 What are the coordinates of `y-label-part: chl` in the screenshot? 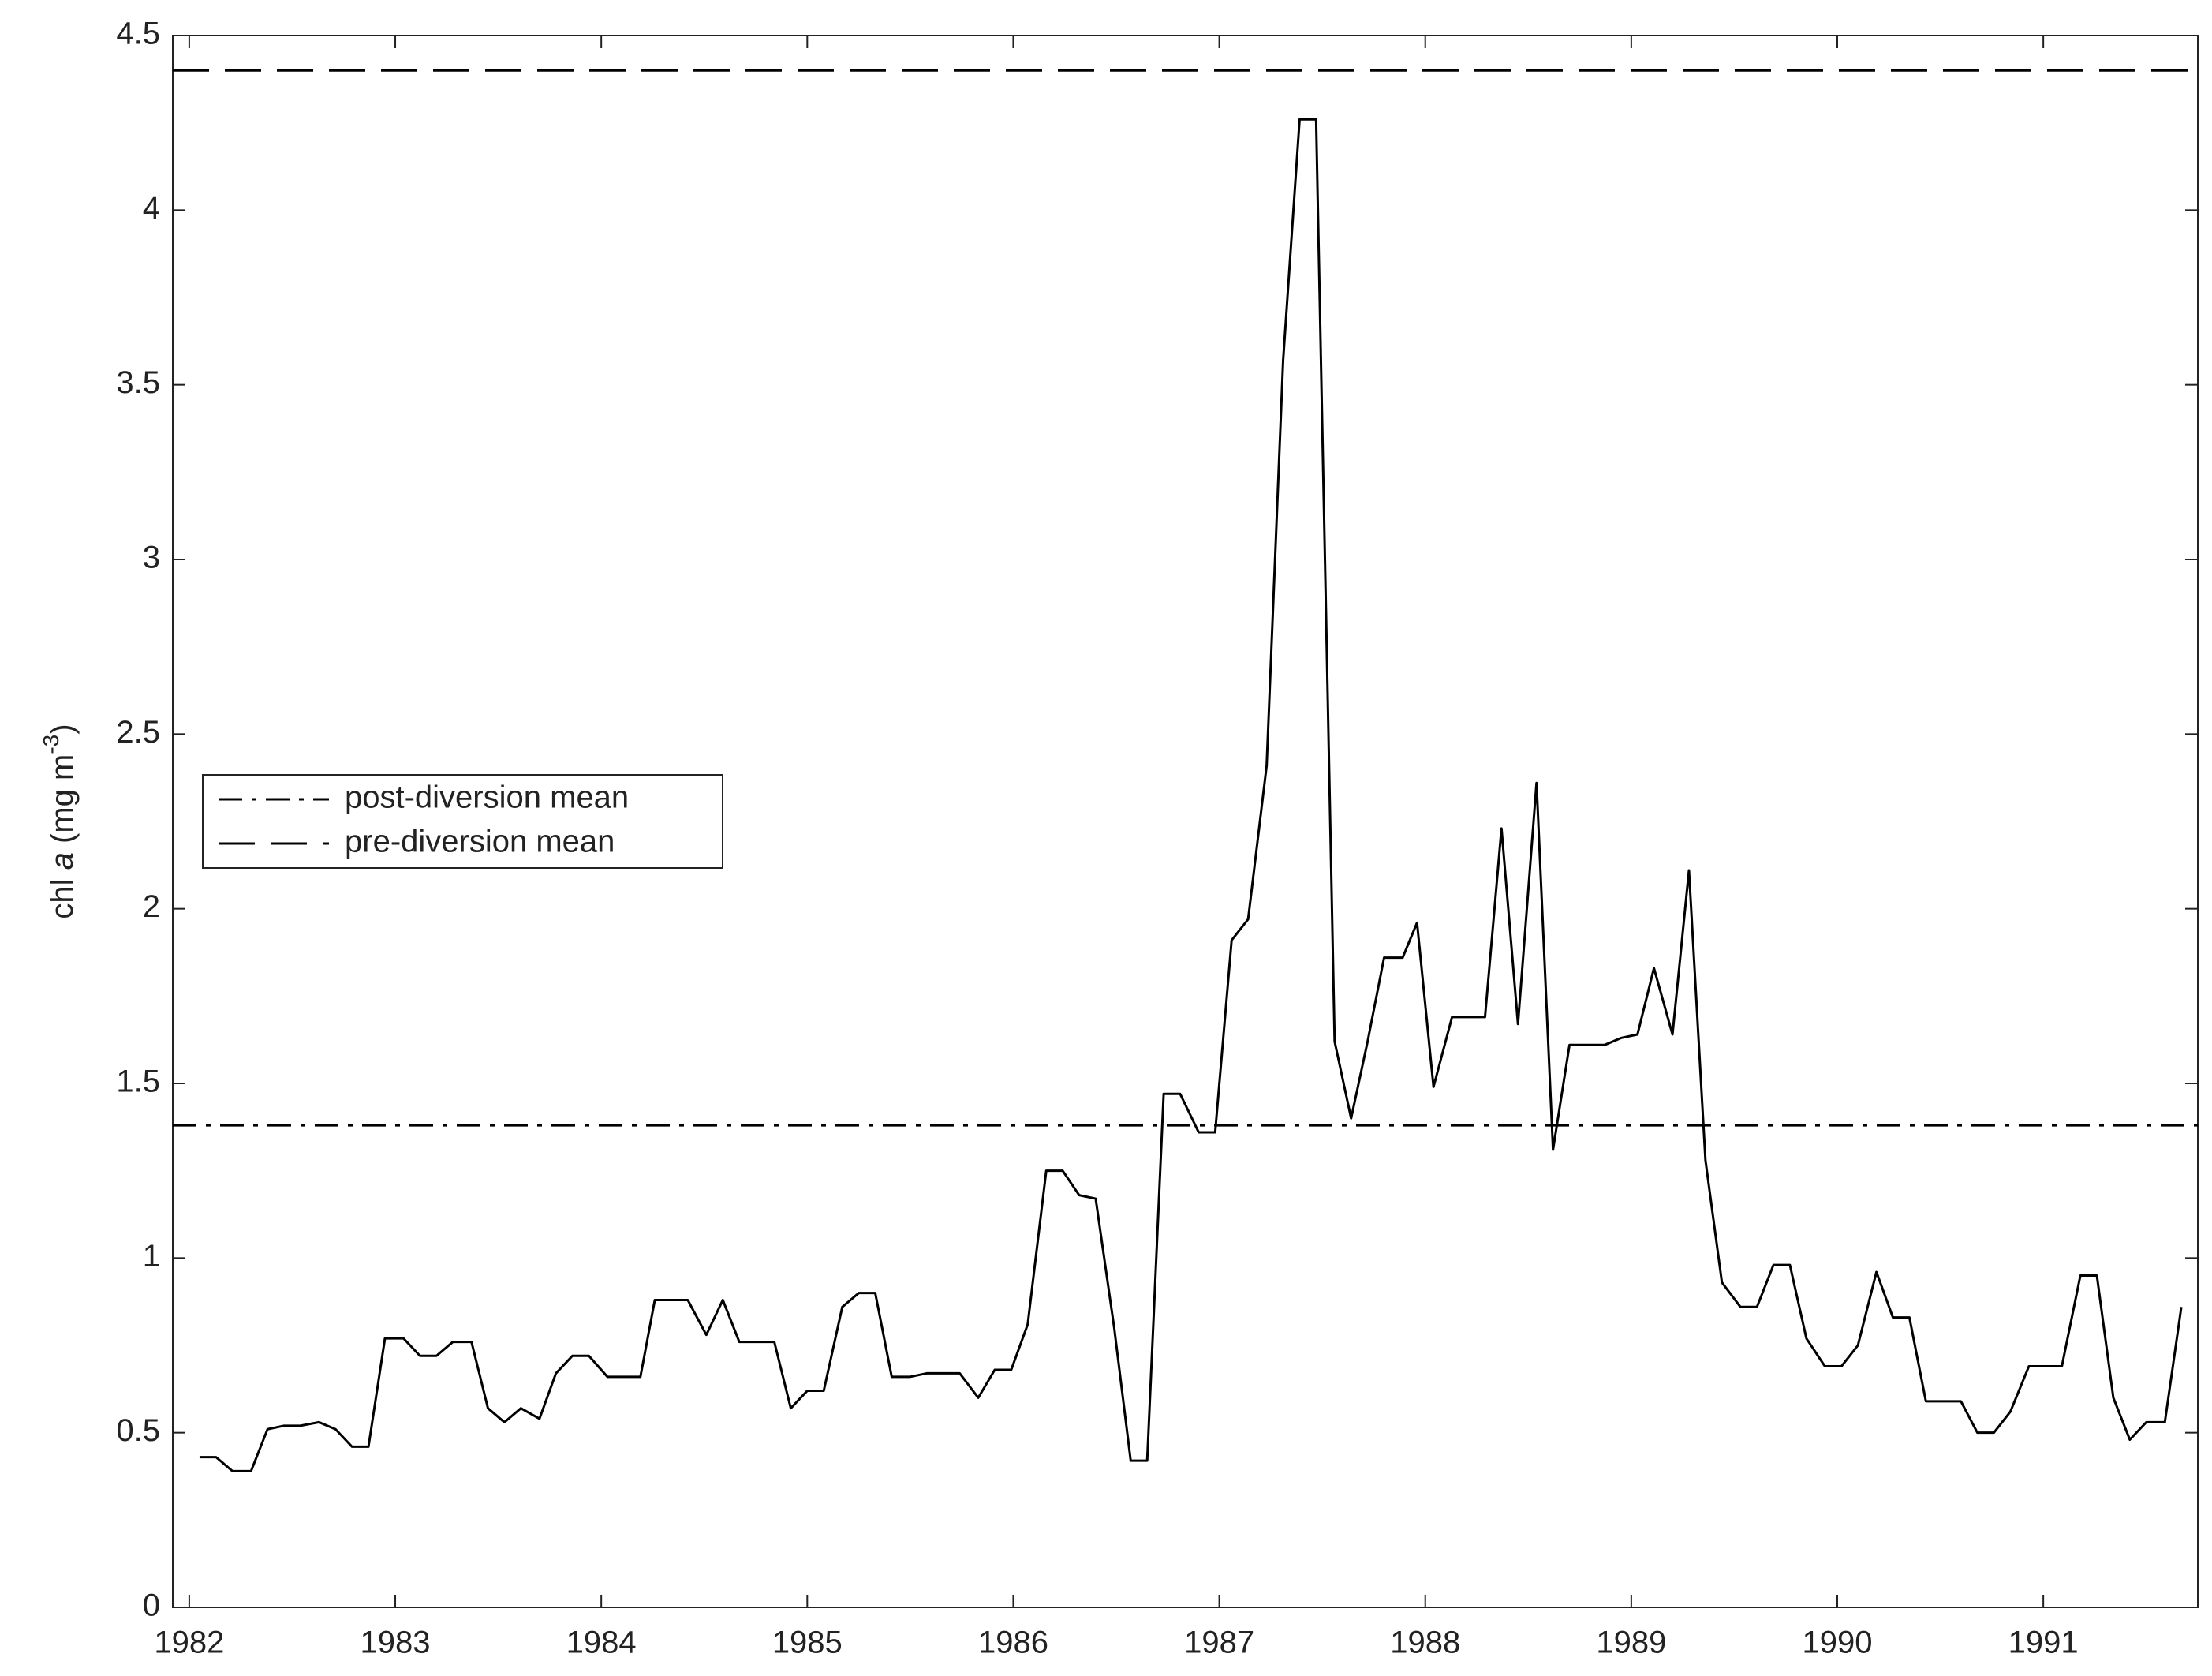 It's located at (62, 894).